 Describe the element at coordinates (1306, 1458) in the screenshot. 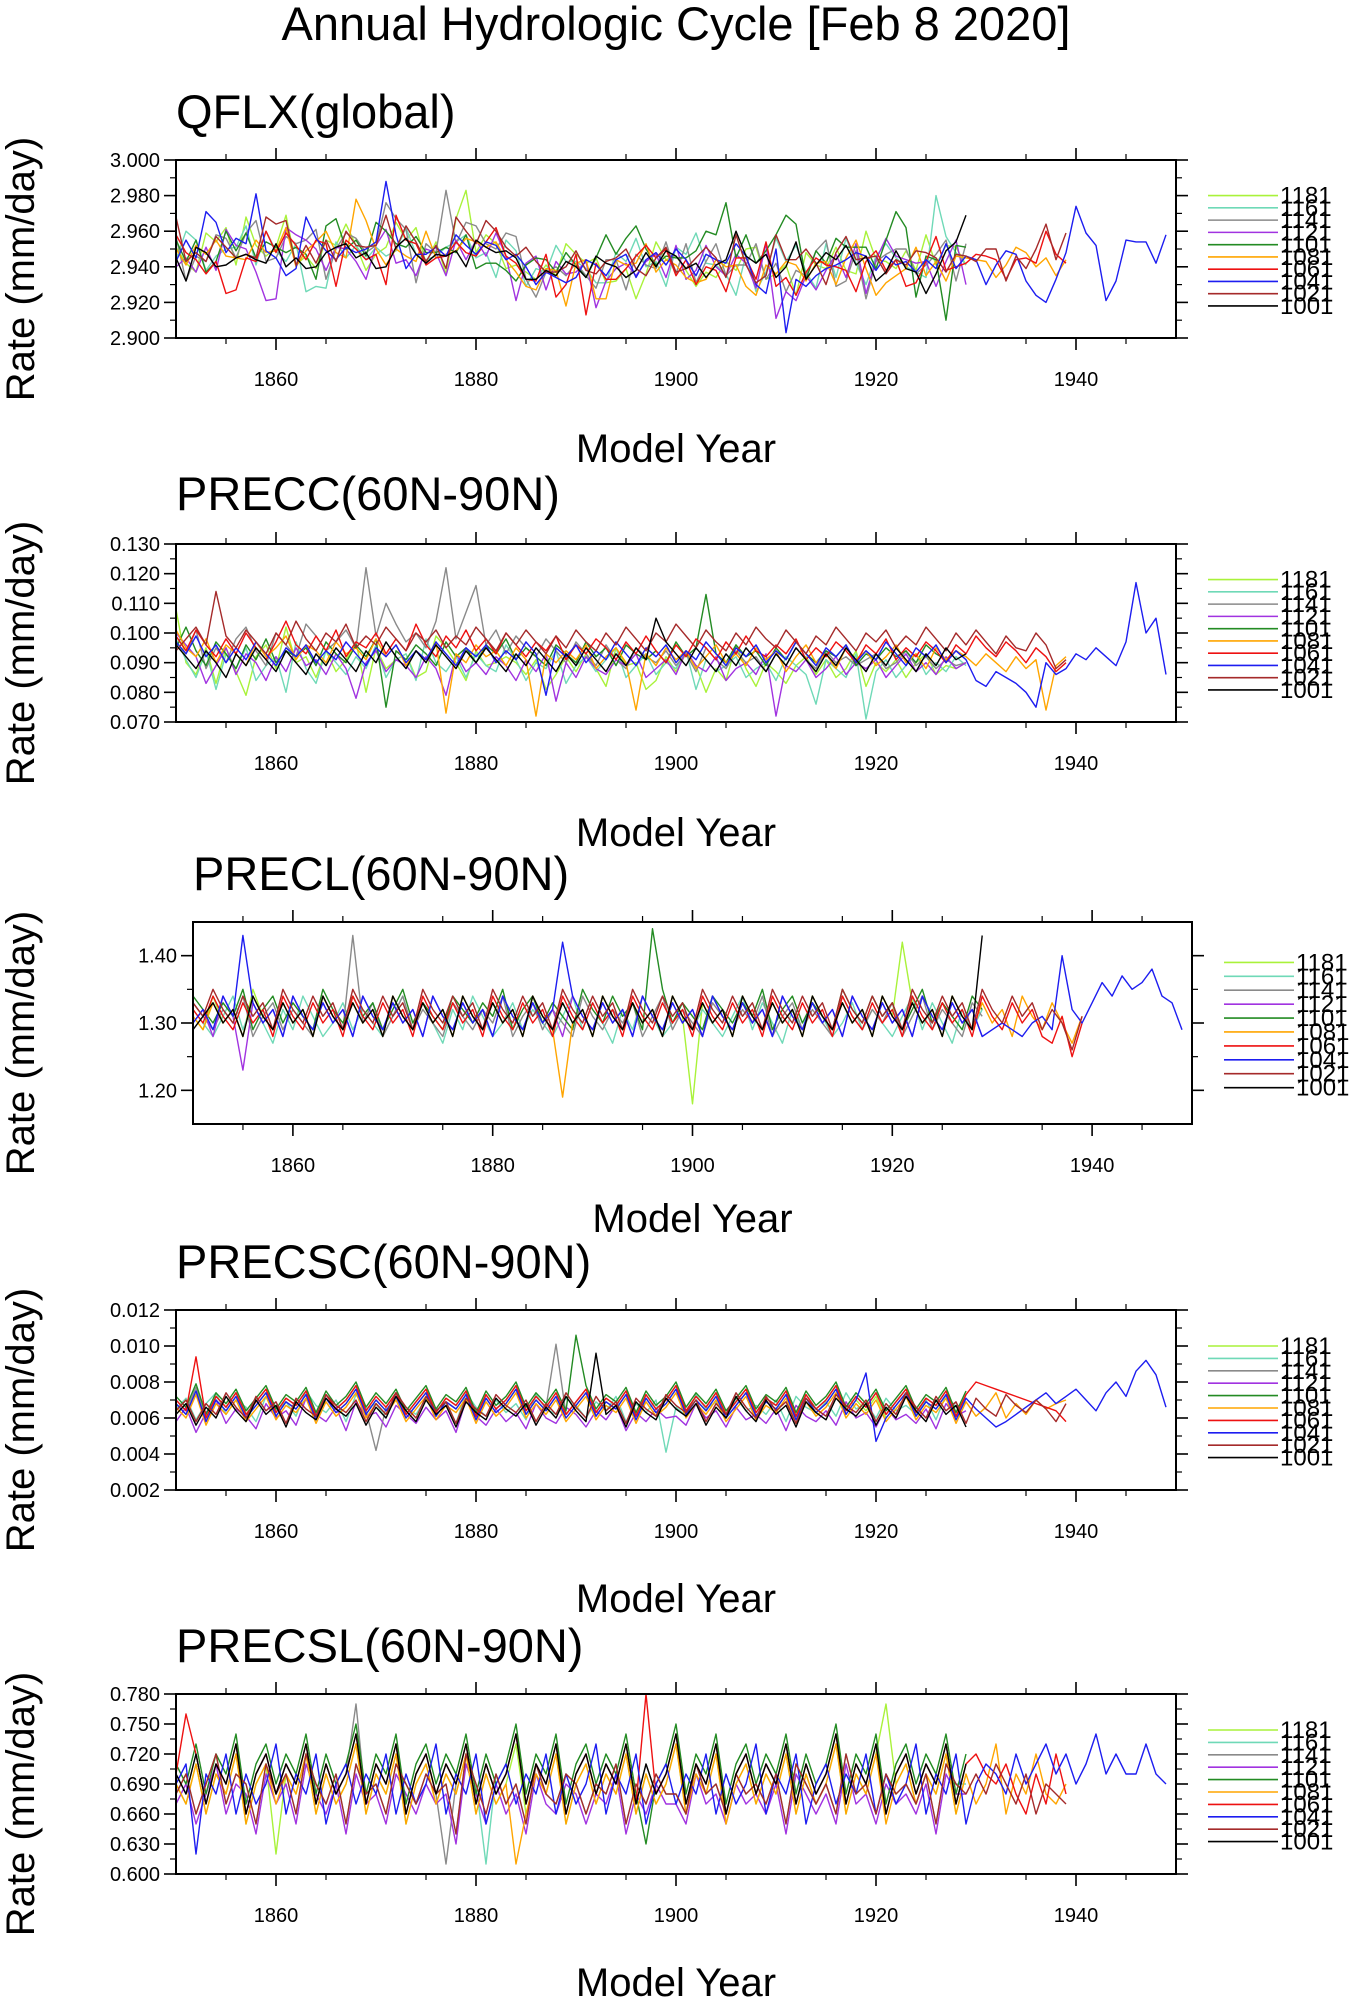

I see `precsc-legend-label-1001: 1001` at that location.